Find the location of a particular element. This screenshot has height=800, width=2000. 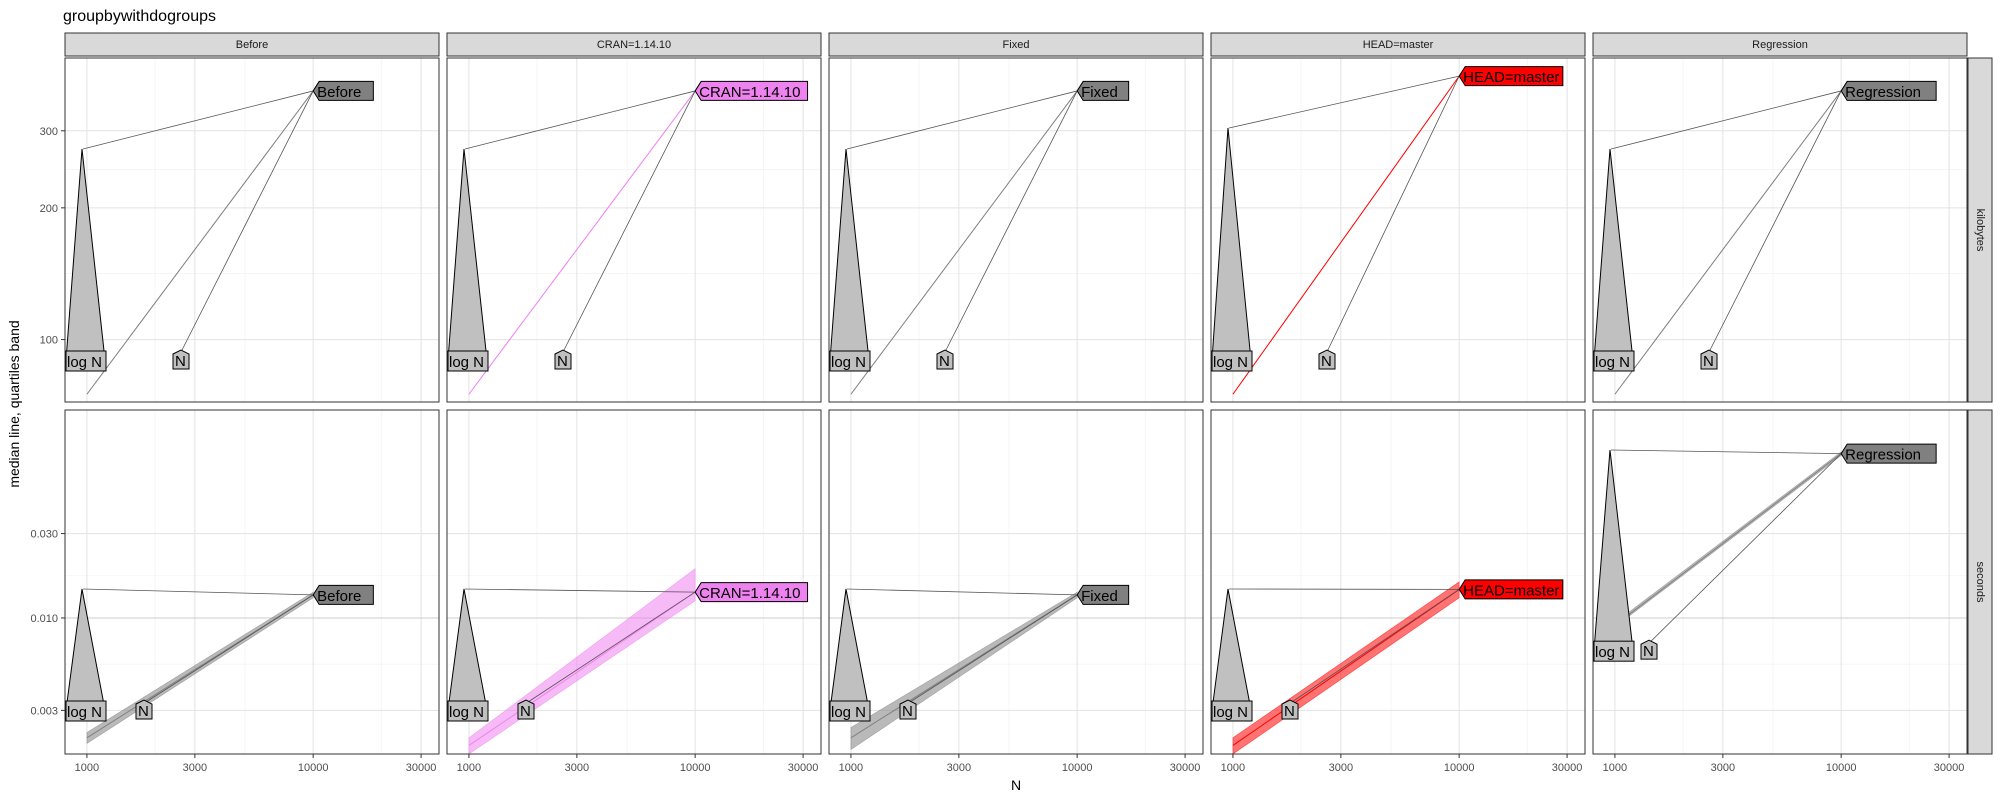

series-end-label: Fixed is located at coordinates (1099, 596).